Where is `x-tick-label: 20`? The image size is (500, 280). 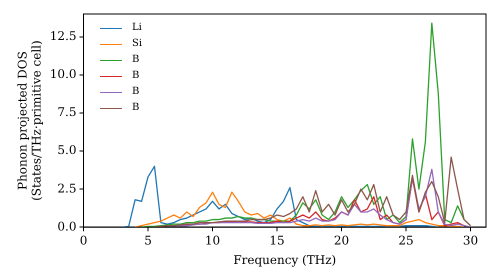
x-tick-label: 20 is located at coordinates (342, 241).